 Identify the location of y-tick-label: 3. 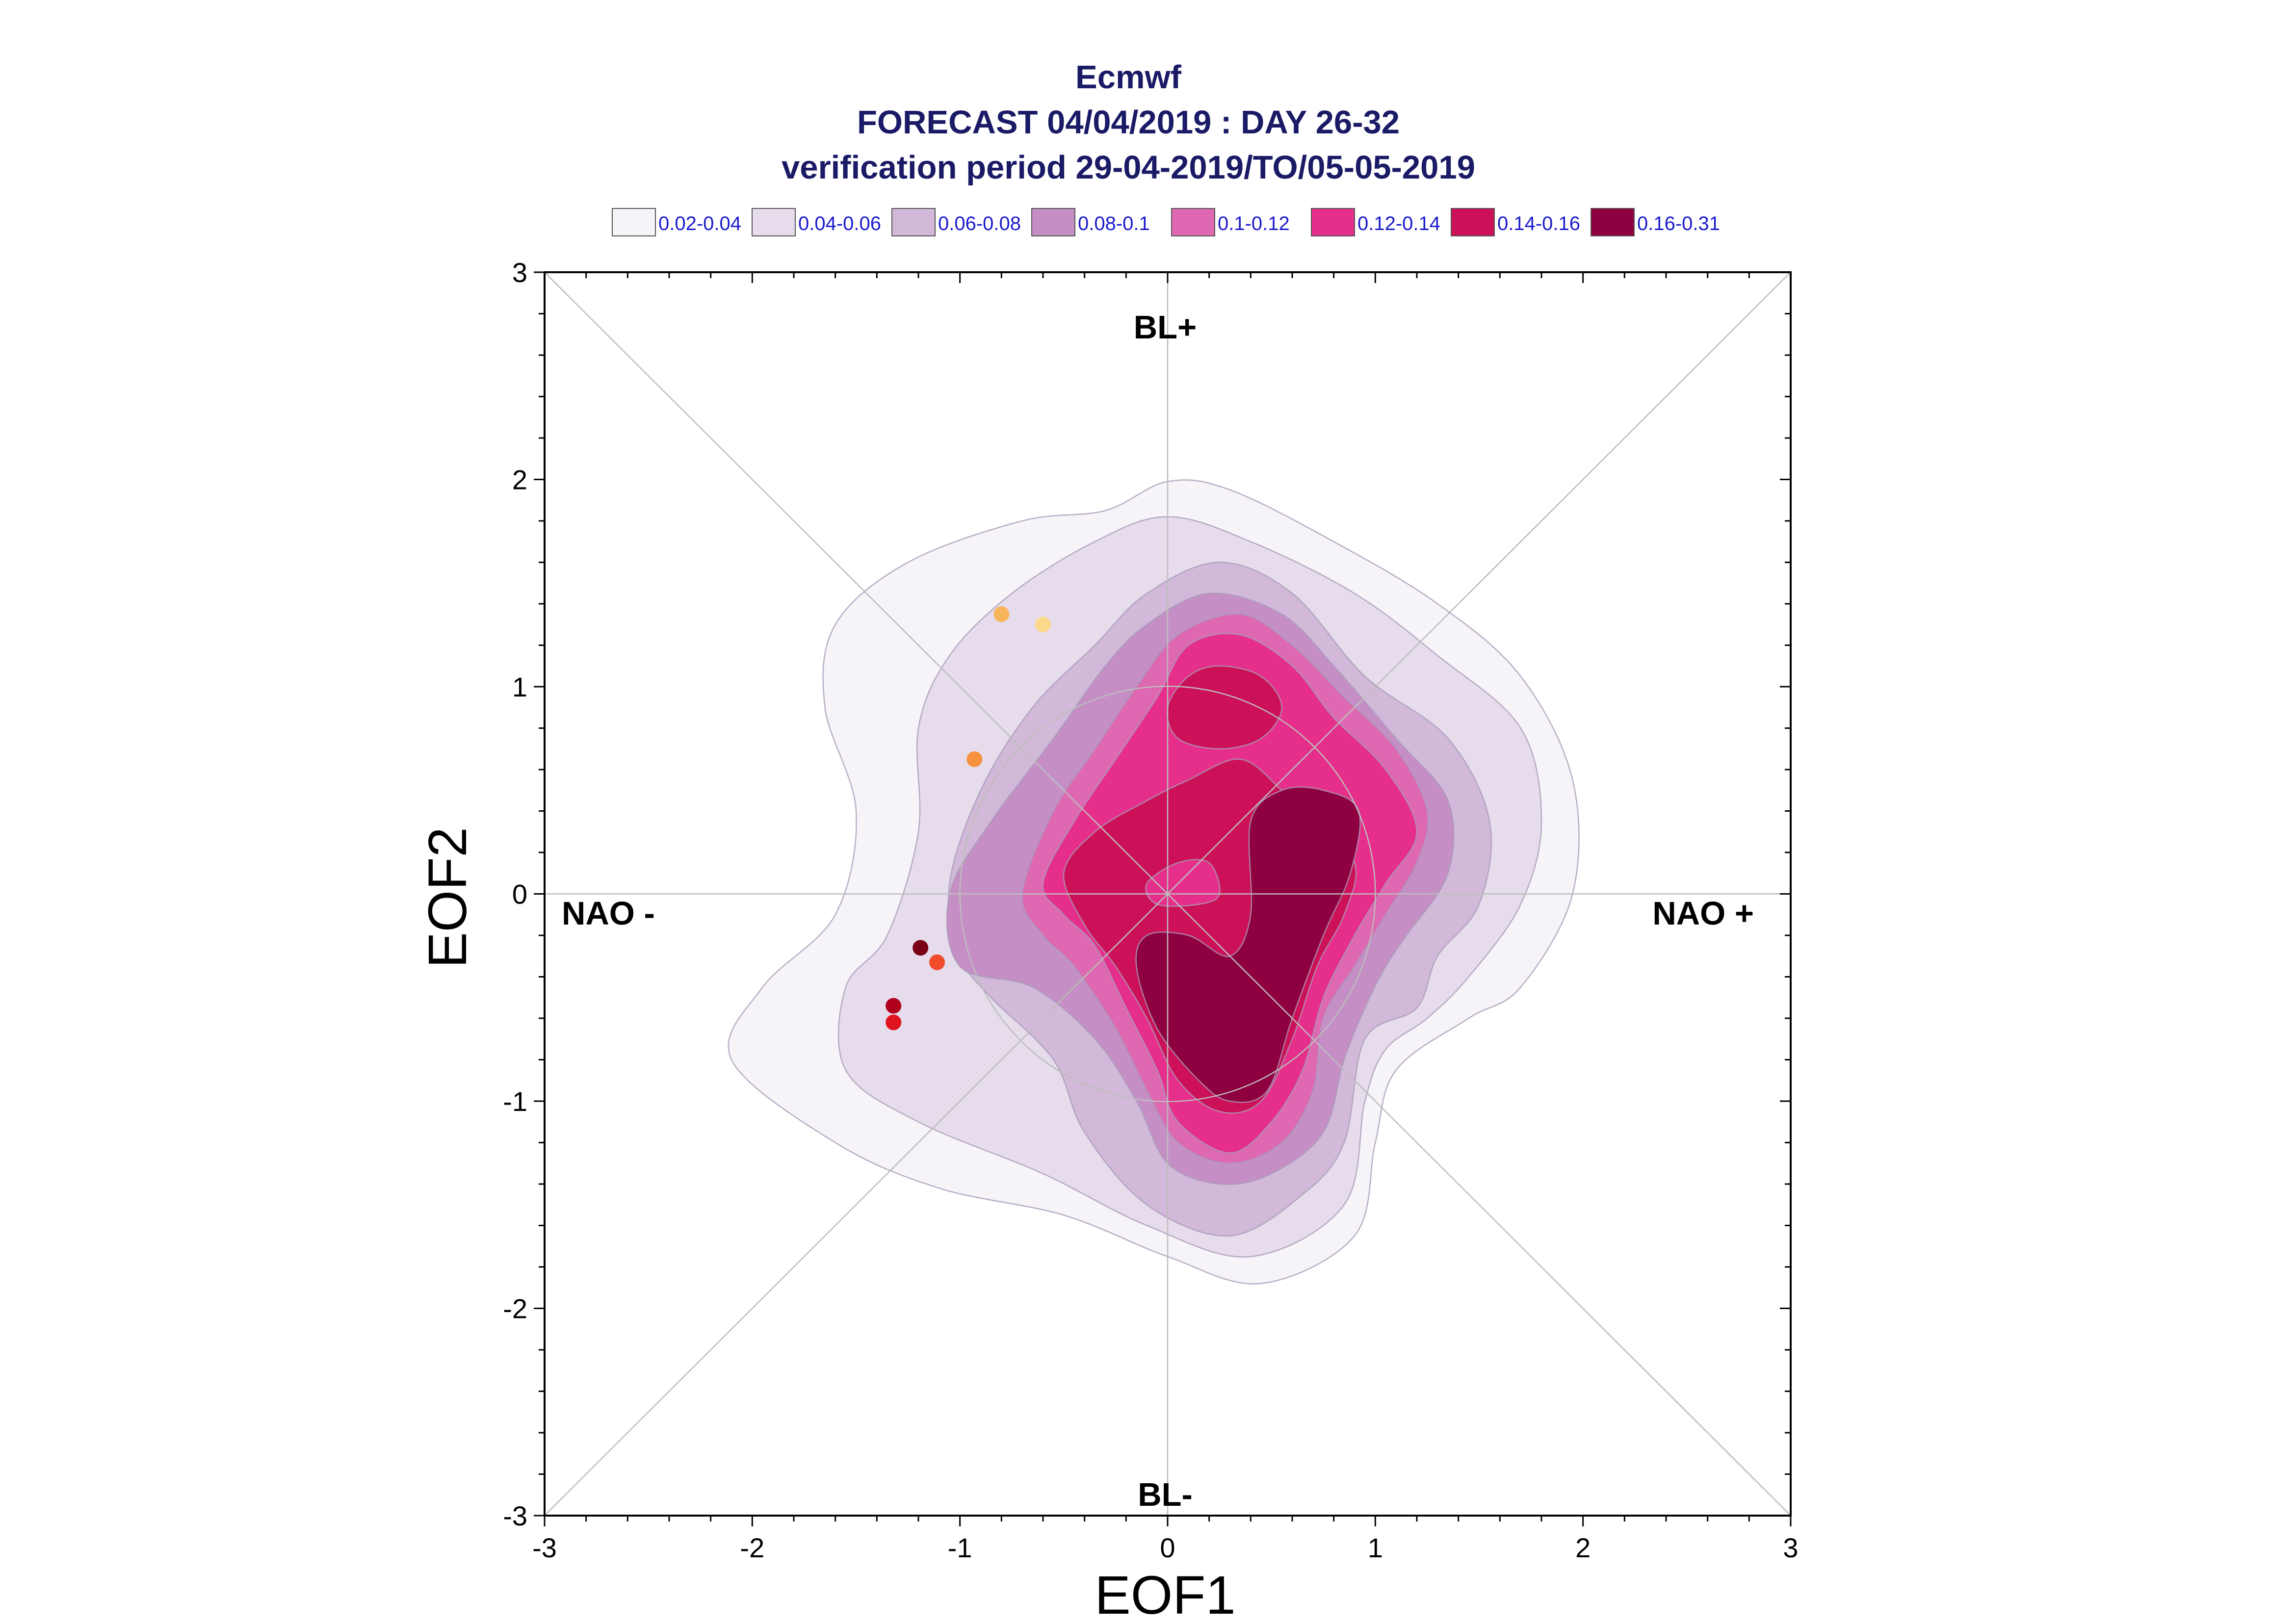
(519, 272).